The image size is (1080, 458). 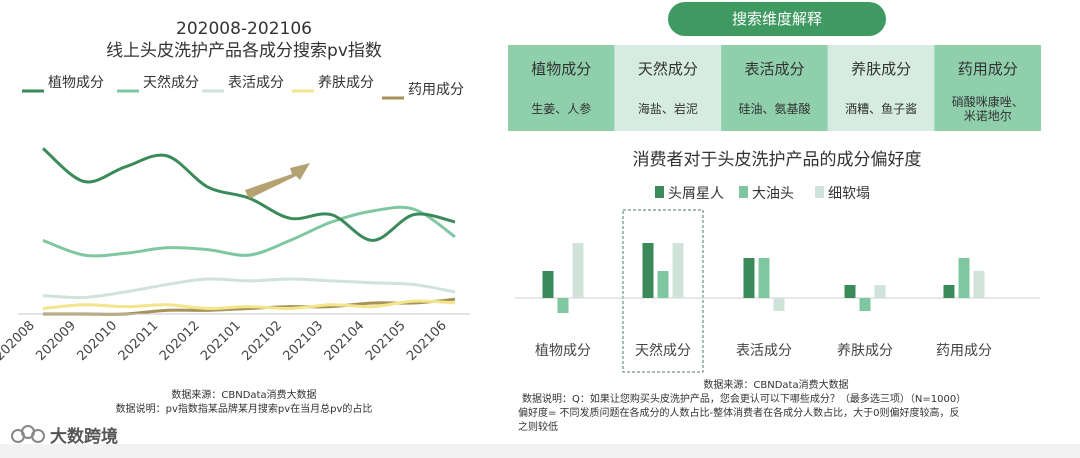 I want to click on dimension-cell-head: 植物成分, so click(x=561, y=69).